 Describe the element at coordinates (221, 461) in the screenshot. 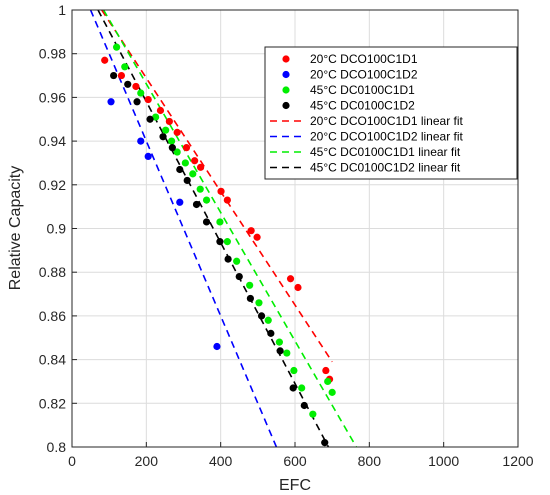

I see `x-tick-label: 400` at that location.